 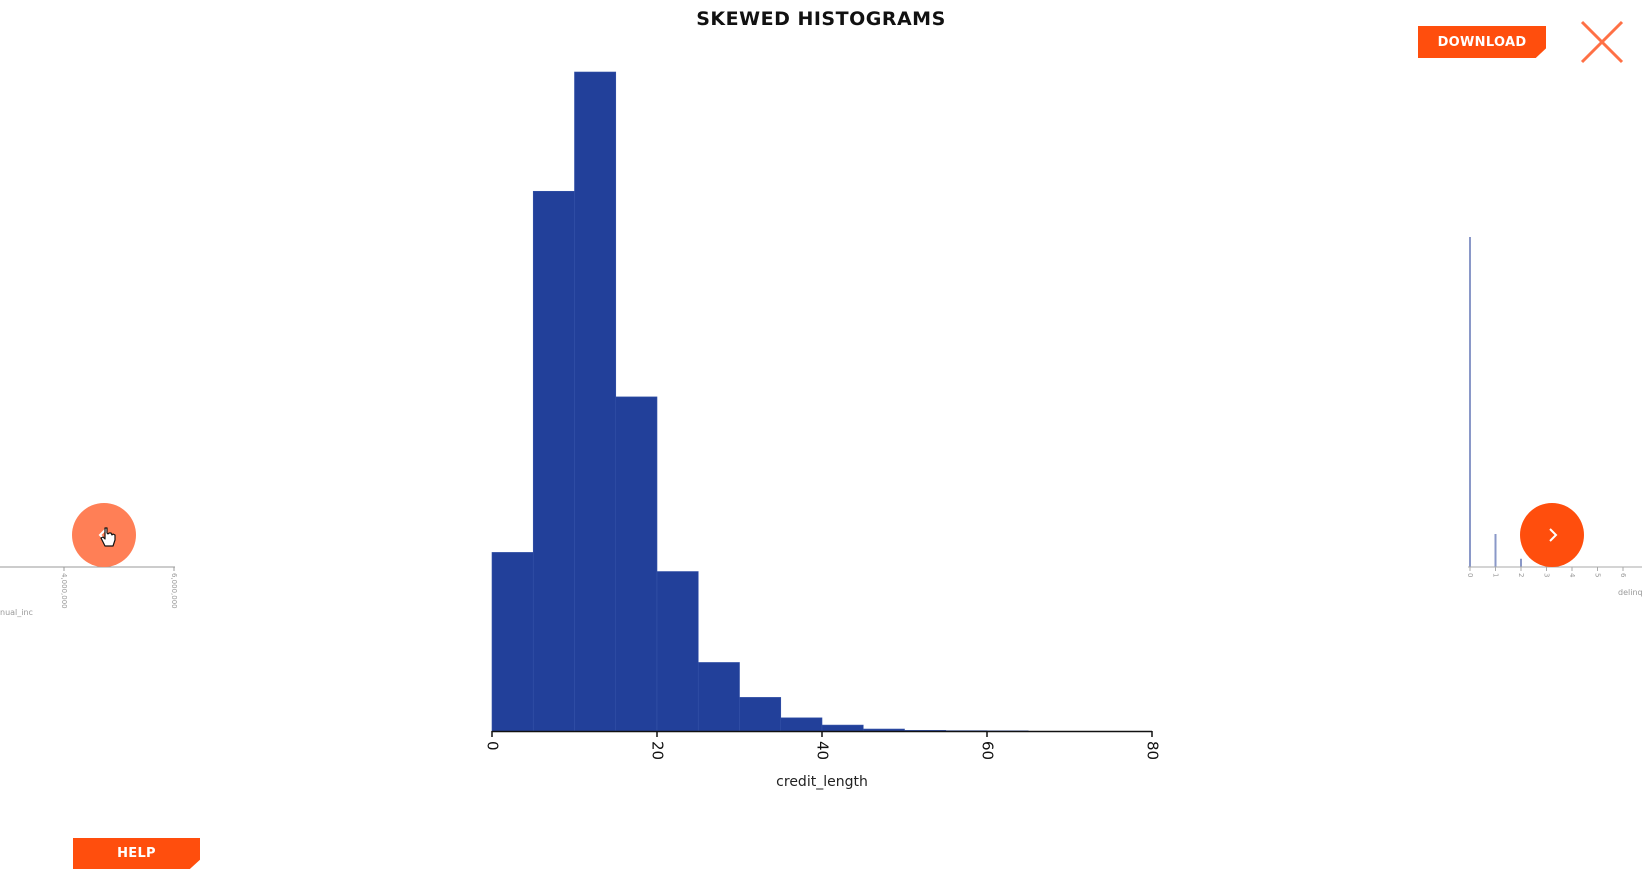 I want to click on x-tick-label: 20, so click(x=658, y=750).